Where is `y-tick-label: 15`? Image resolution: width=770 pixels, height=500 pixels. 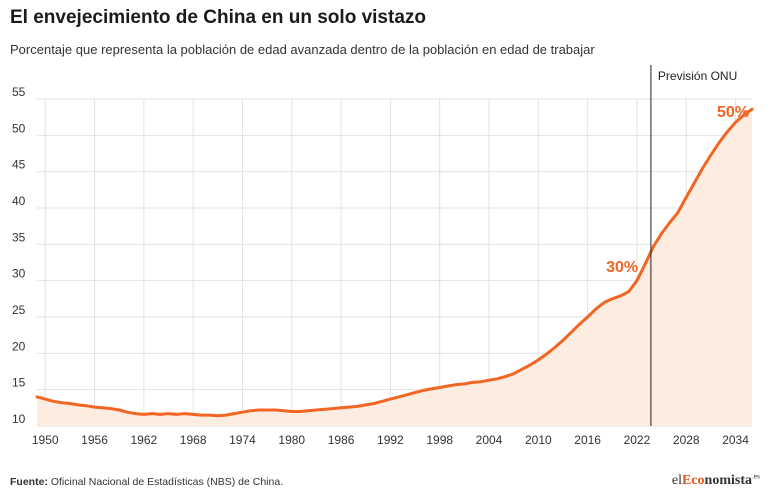 y-tick-label: 15 is located at coordinates (19, 383).